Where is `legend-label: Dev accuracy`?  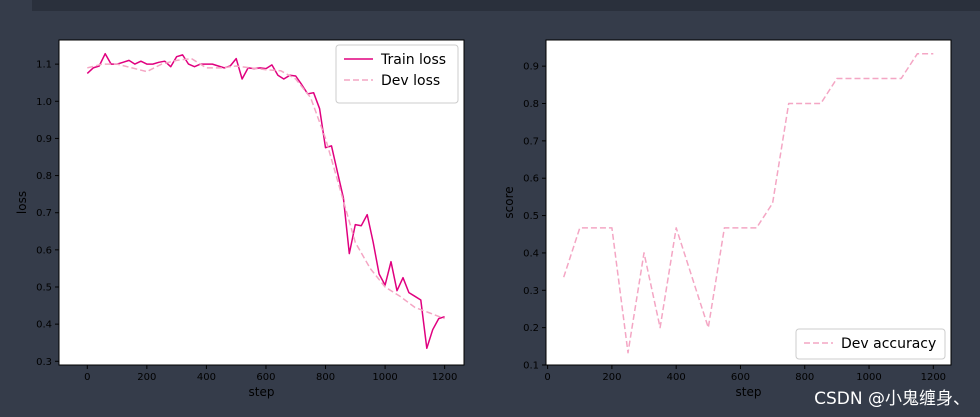
legend-label: Dev accuracy is located at coordinates (888, 344).